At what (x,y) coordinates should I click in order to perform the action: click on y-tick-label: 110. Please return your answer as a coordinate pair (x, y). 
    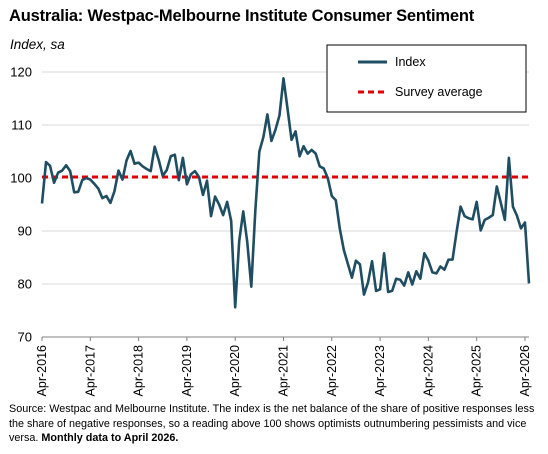
    Looking at the image, I should click on (21, 125).